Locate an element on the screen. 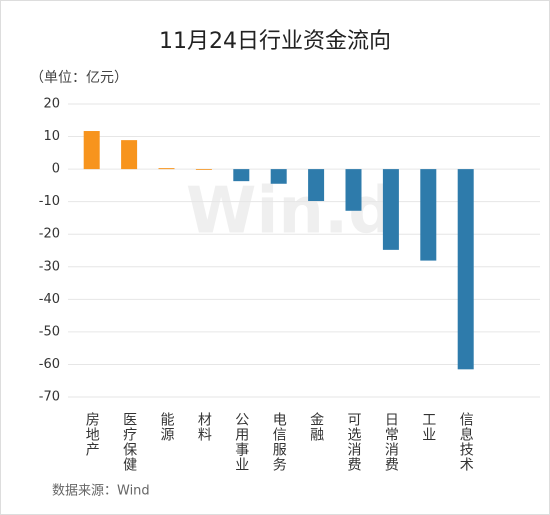  y-tick-label: 10 is located at coordinates (51, 136).